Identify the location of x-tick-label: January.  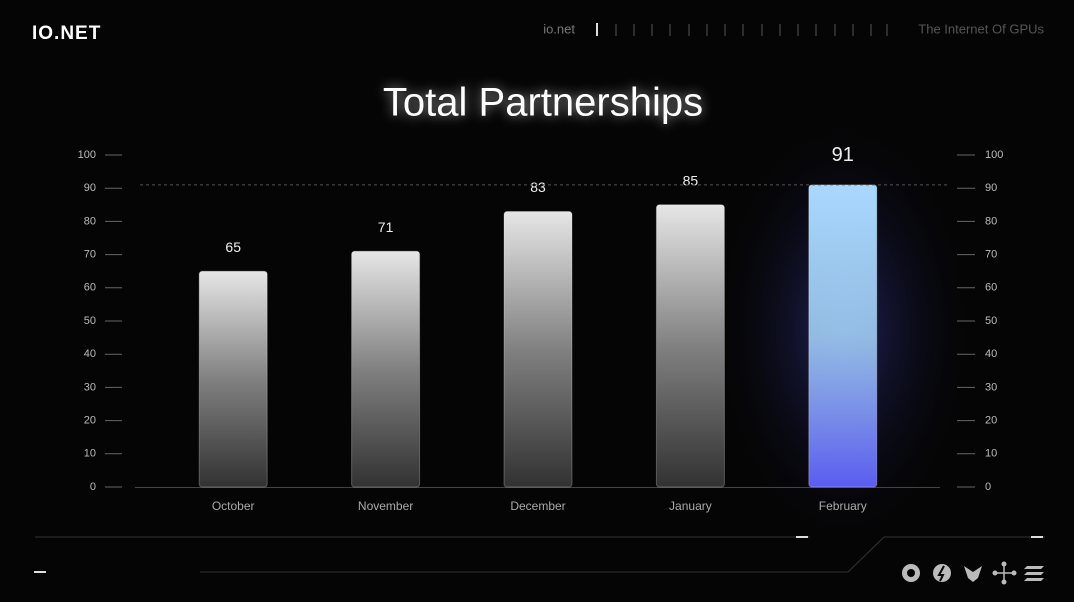
(690, 506).